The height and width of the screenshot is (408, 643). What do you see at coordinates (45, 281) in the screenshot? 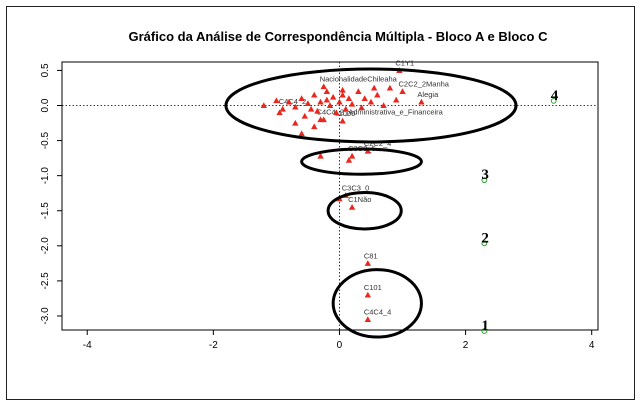
I see `y-tick-label: -2.5` at bounding box center [45, 281].